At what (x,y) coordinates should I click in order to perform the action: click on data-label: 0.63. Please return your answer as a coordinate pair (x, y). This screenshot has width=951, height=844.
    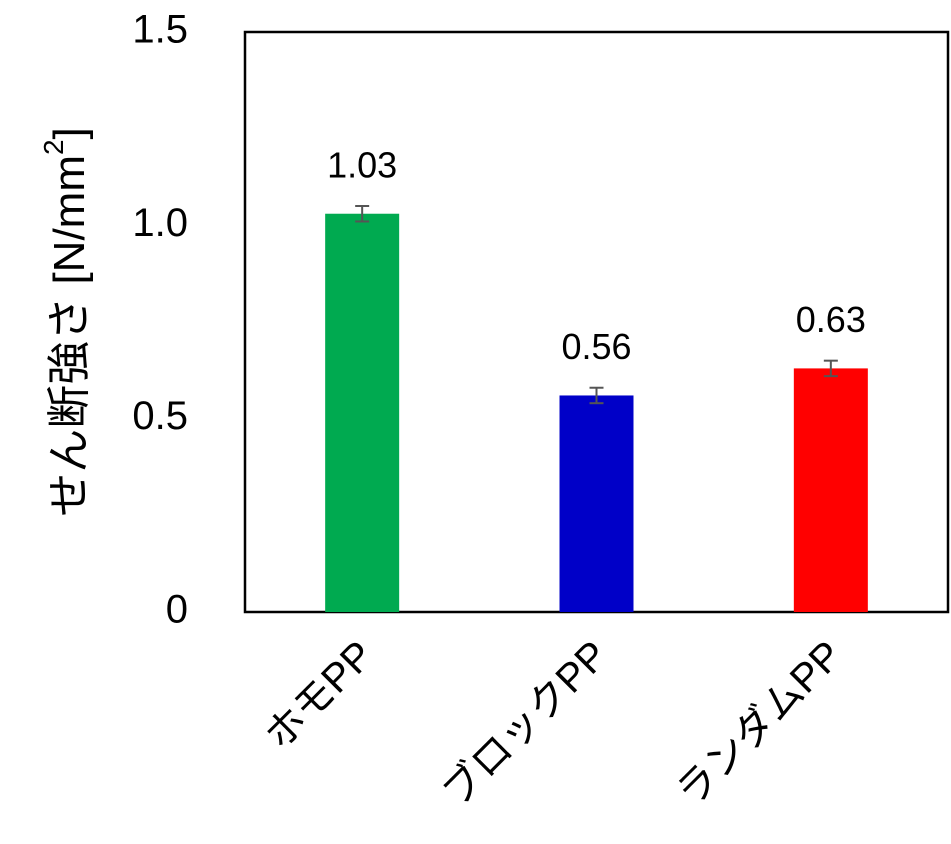
    Looking at the image, I should click on (831, 319).